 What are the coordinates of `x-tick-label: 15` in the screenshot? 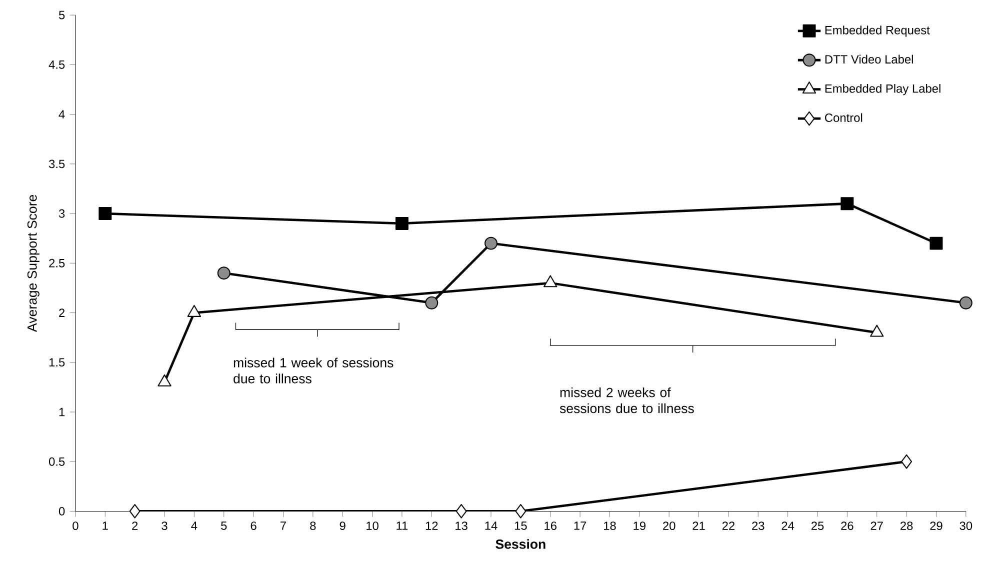 It's located at (520, 526).